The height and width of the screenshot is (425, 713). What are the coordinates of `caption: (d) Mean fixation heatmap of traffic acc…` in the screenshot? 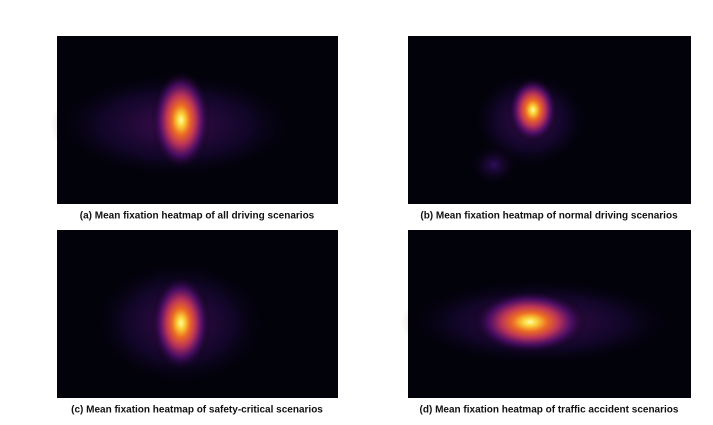 It's located at (549, 410).